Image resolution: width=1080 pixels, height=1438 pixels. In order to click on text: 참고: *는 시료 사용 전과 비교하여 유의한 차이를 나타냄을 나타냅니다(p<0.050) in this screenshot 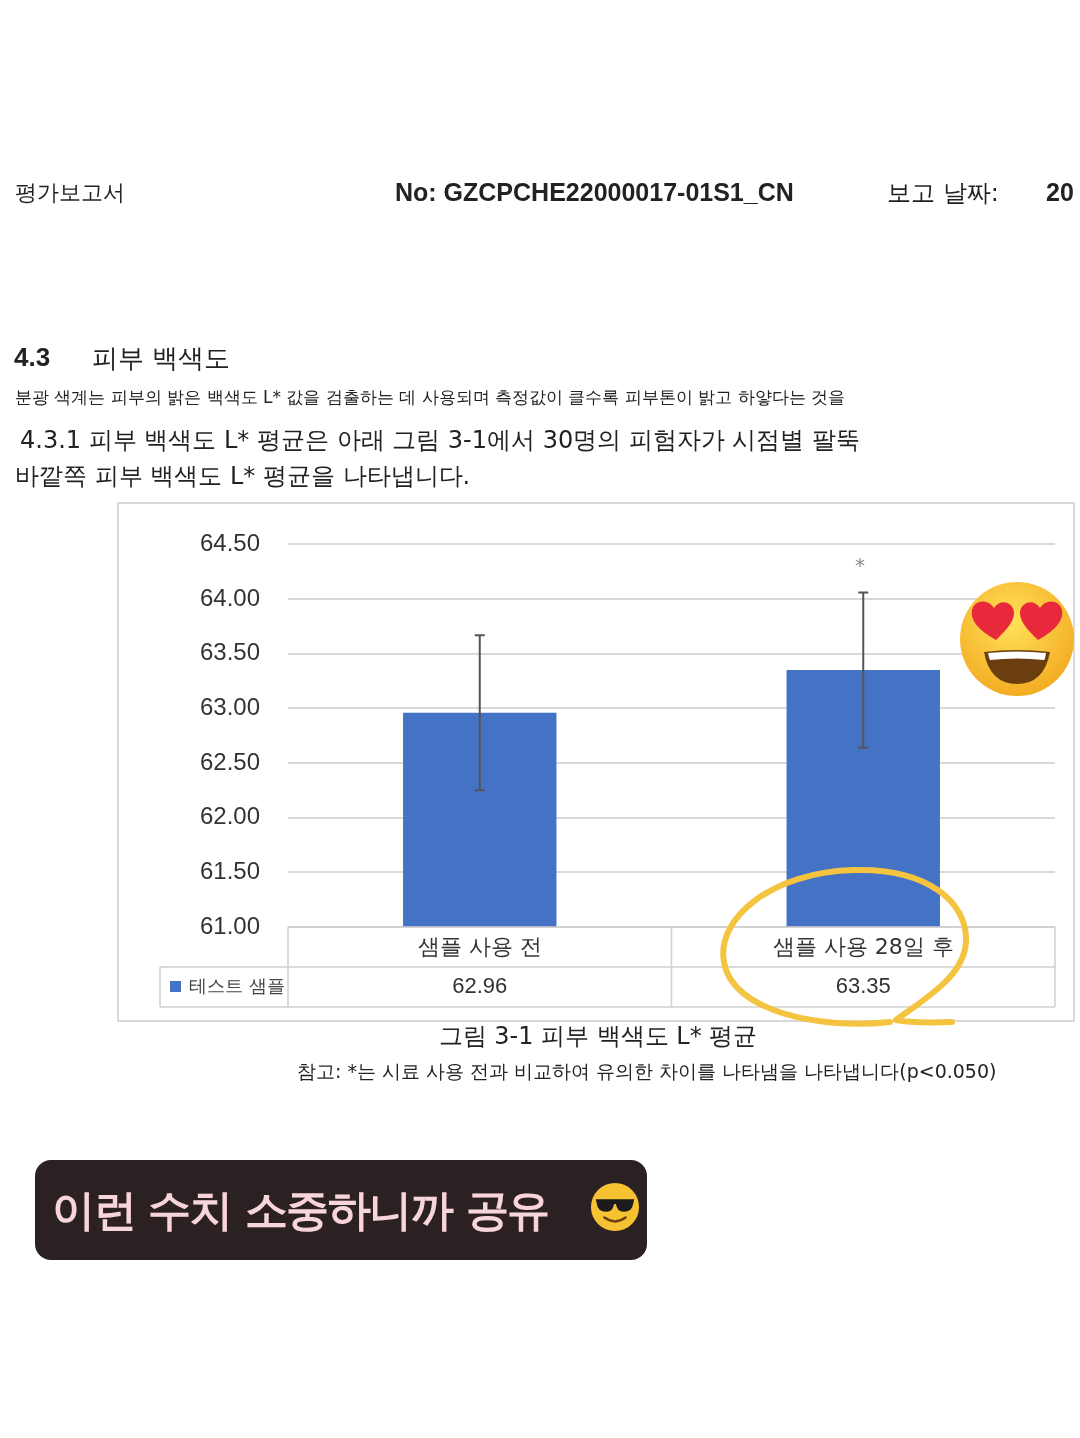, I will do `click(647, 1071)`.